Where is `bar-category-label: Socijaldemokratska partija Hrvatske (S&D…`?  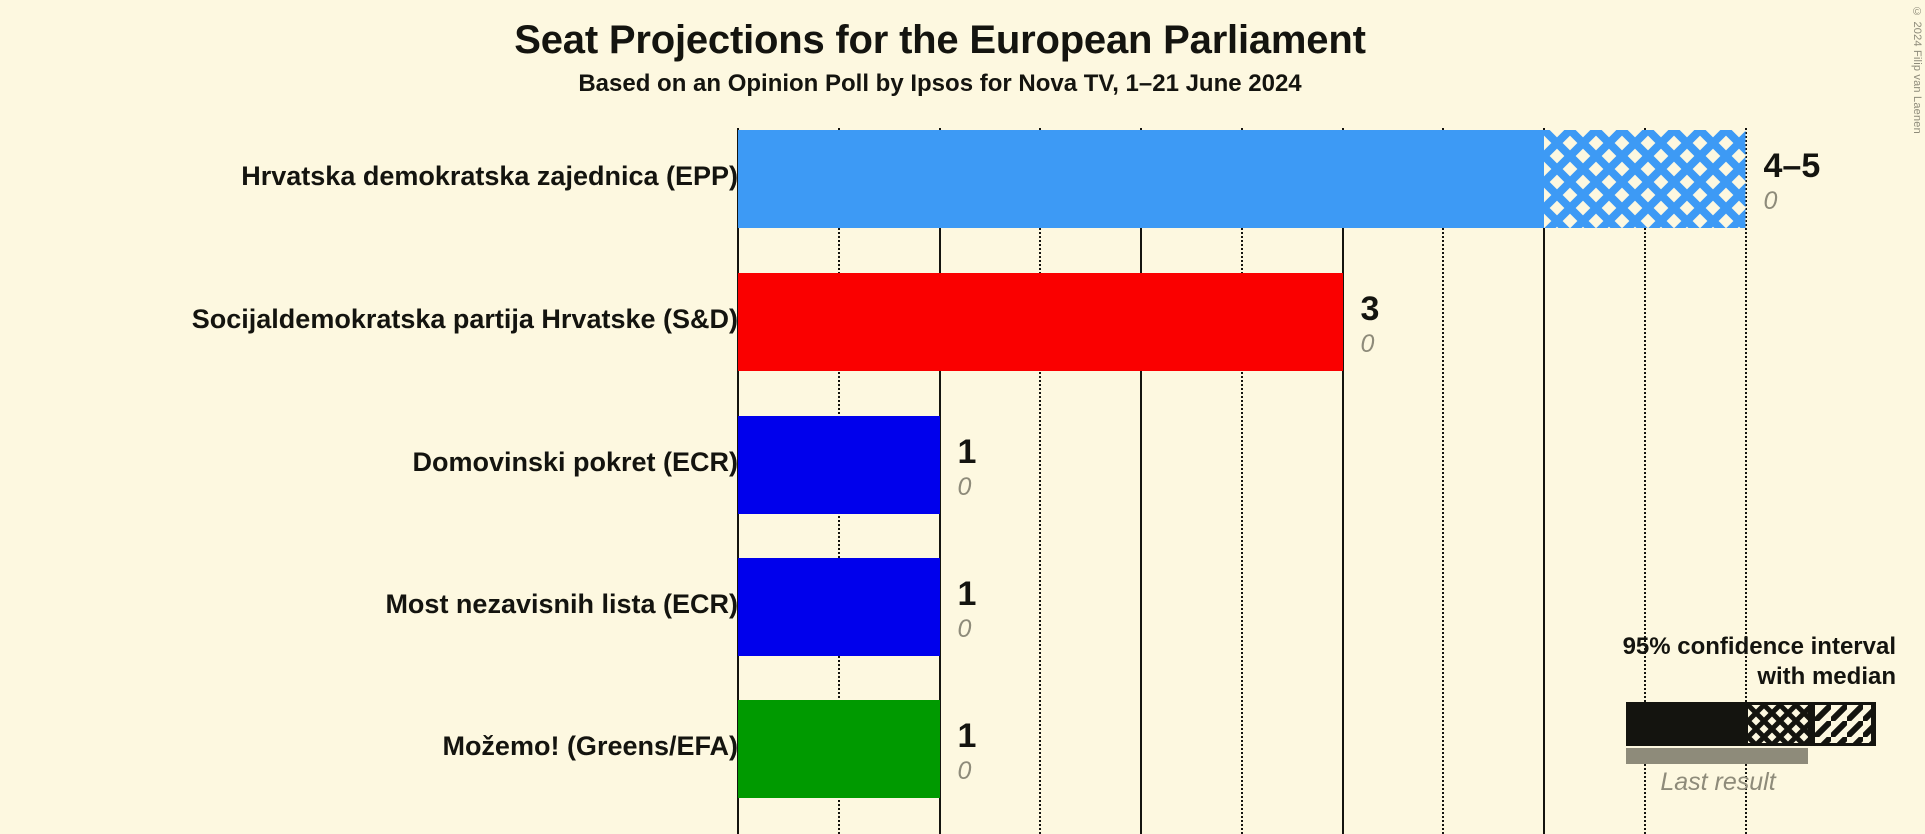
bar-category-label: Socijaldemokratska partija Hrvatske (S&D… is located at coordinates (464, 319).